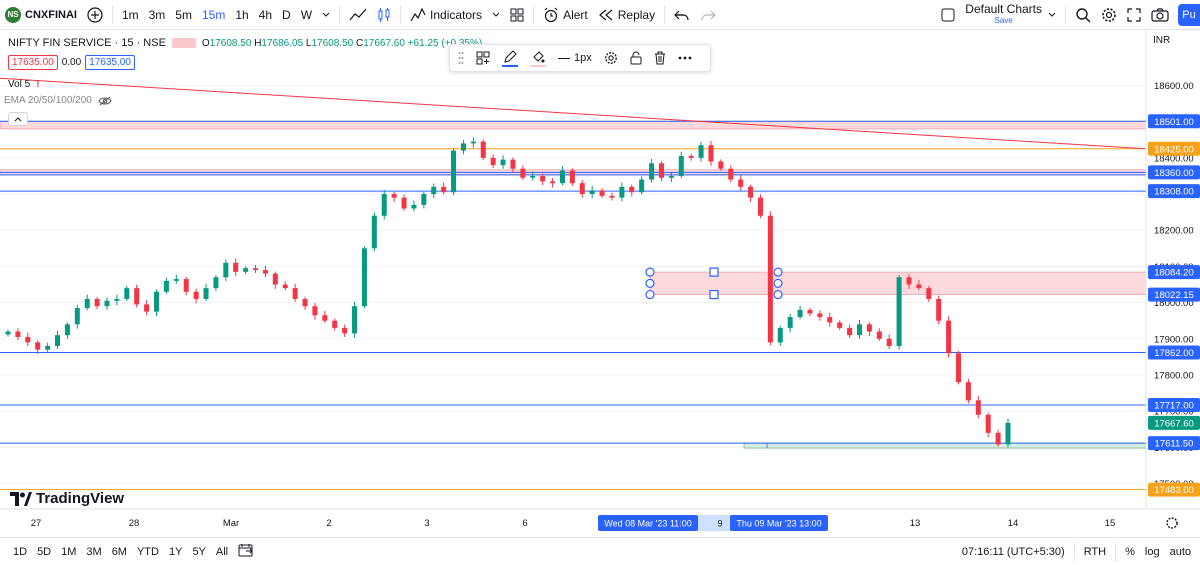 Image resolution: width=1200 pixels, height=565 pixels. I want to click on alert-button: Alert, so click(565, 15).